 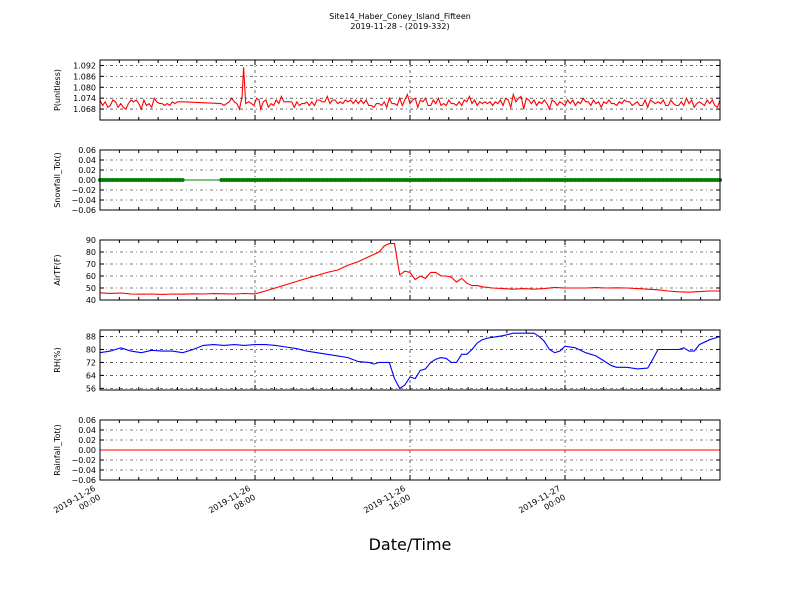 What do you see at coordinates (57, 269) in the screenshot?
I see `y-axis-label: AirTF(F)` at bounding box center [57, 269].